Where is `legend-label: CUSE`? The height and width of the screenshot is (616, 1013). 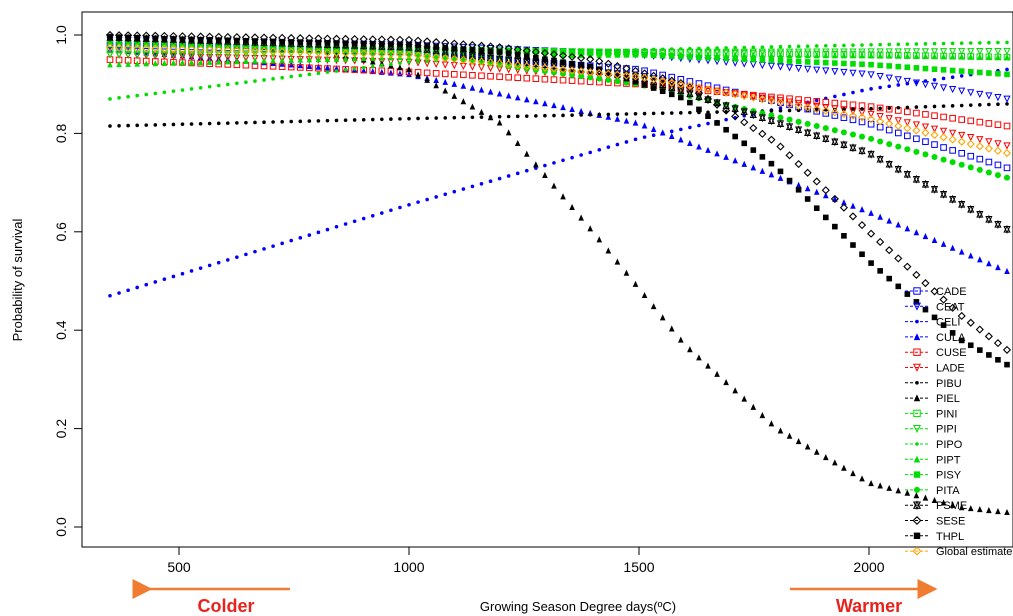
legend-label: CUSE is located at coordinates (951, 353).